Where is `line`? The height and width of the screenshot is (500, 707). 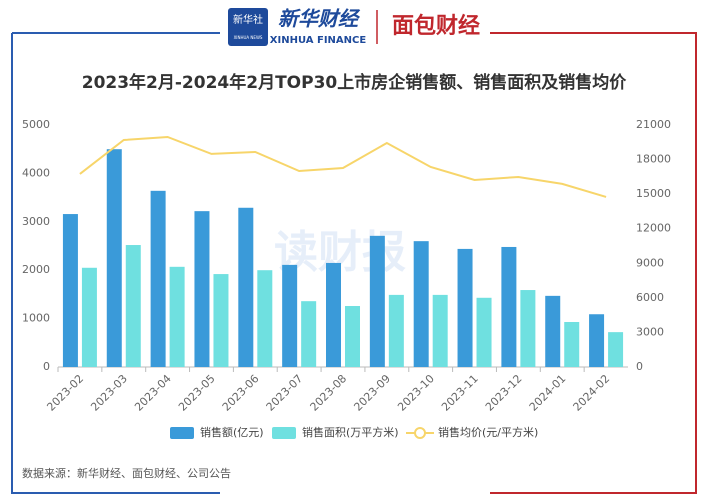 line is located at coordinates (343, 166).